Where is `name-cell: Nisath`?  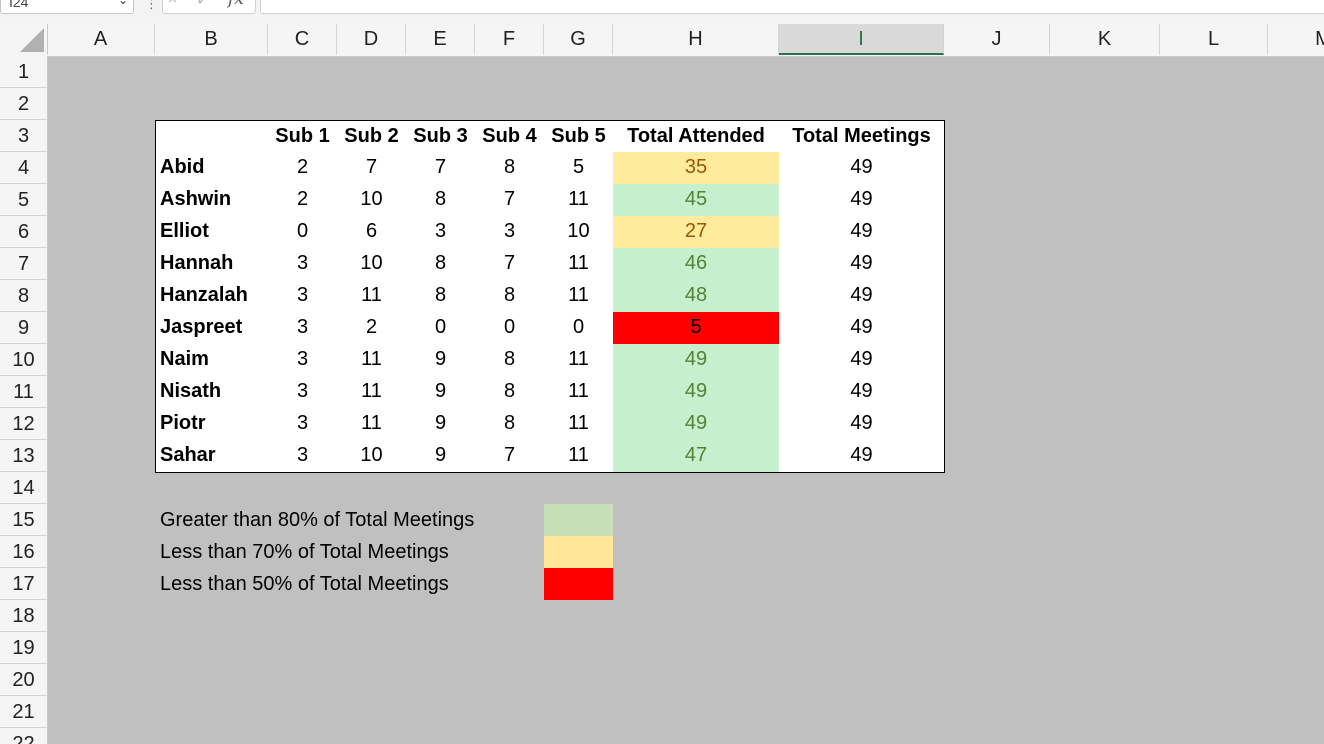
name-cell: Nisath is located at coordinates (212, 392).